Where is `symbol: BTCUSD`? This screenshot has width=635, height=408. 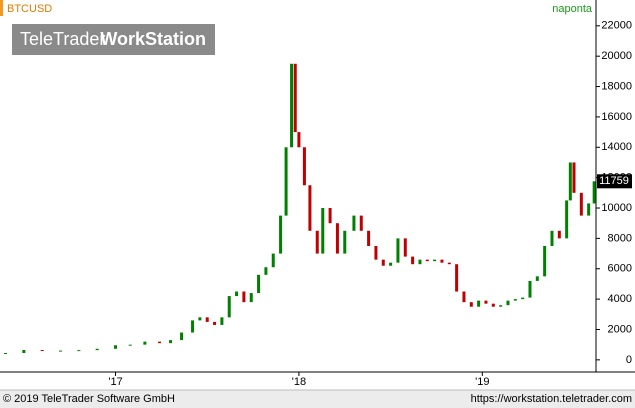
symbol: BTCUSD is located at coordinates (29, 9).